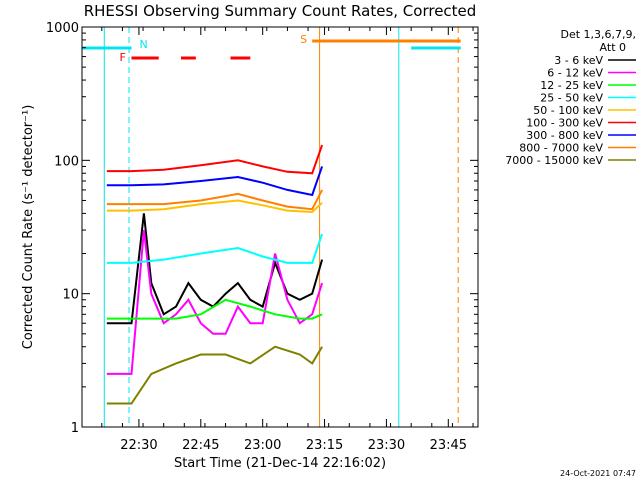 The width and height of the screenshot is (640, 480). What do you see at coordinates (564, 135) in the screenshot?
I see `legend-label: 300 - 800 keV` at bounding box center [564, 135].